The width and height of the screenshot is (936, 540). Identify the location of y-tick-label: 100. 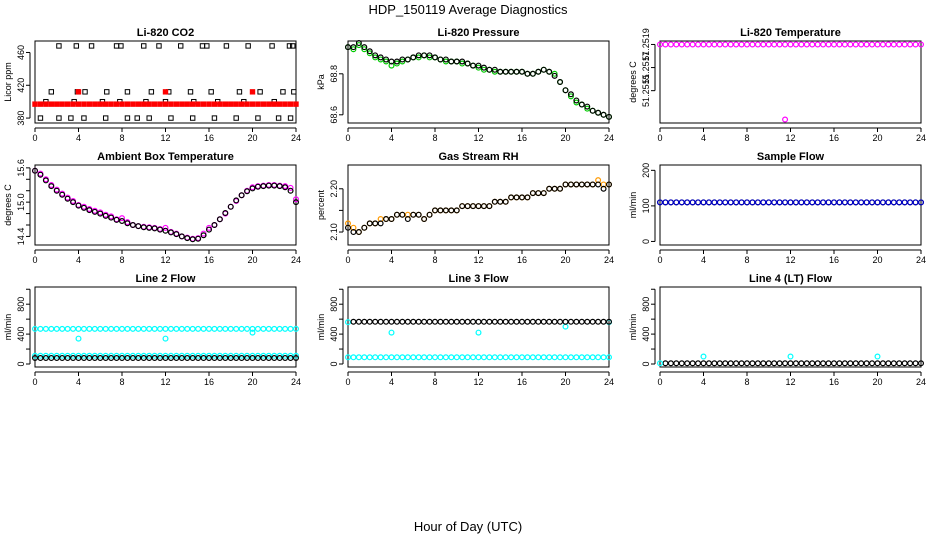
(646, 205).